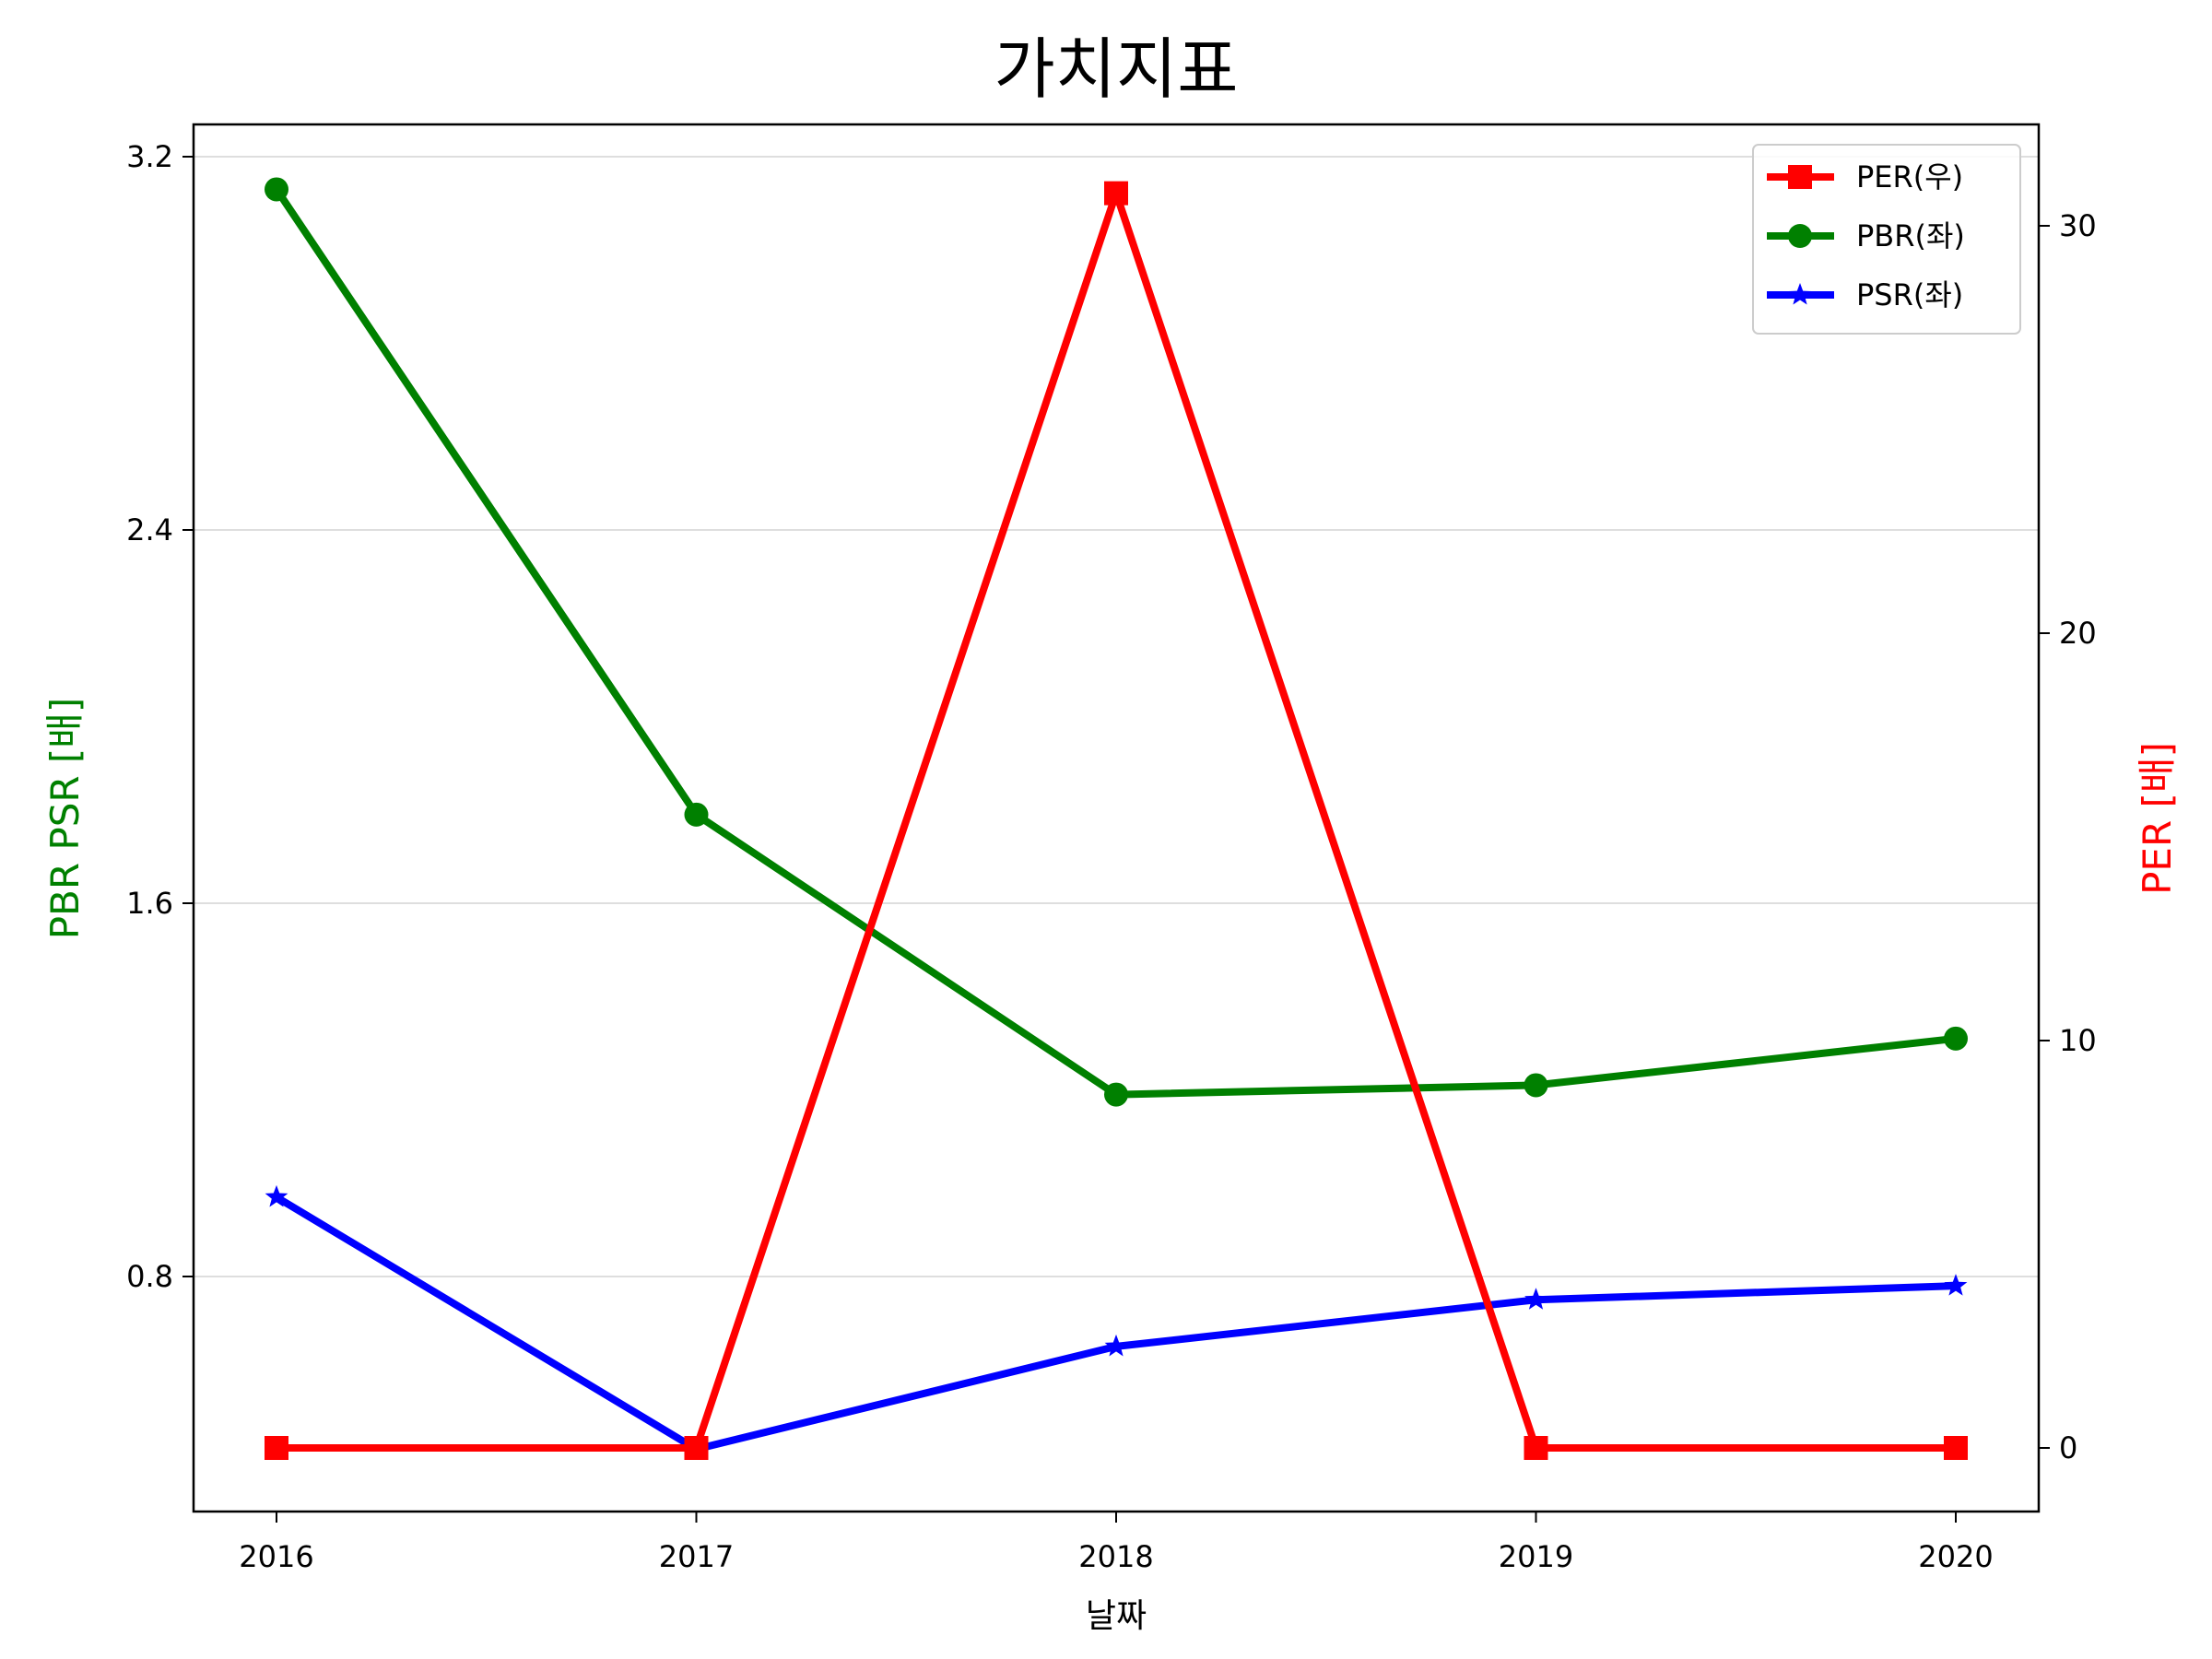 This screenshot has height=1659, width=2212. What do you see at coordinates (2157, 818) in the screenshot?
I see `right-y-axis-label: PER [배]` at bounding box center [2157, 818].